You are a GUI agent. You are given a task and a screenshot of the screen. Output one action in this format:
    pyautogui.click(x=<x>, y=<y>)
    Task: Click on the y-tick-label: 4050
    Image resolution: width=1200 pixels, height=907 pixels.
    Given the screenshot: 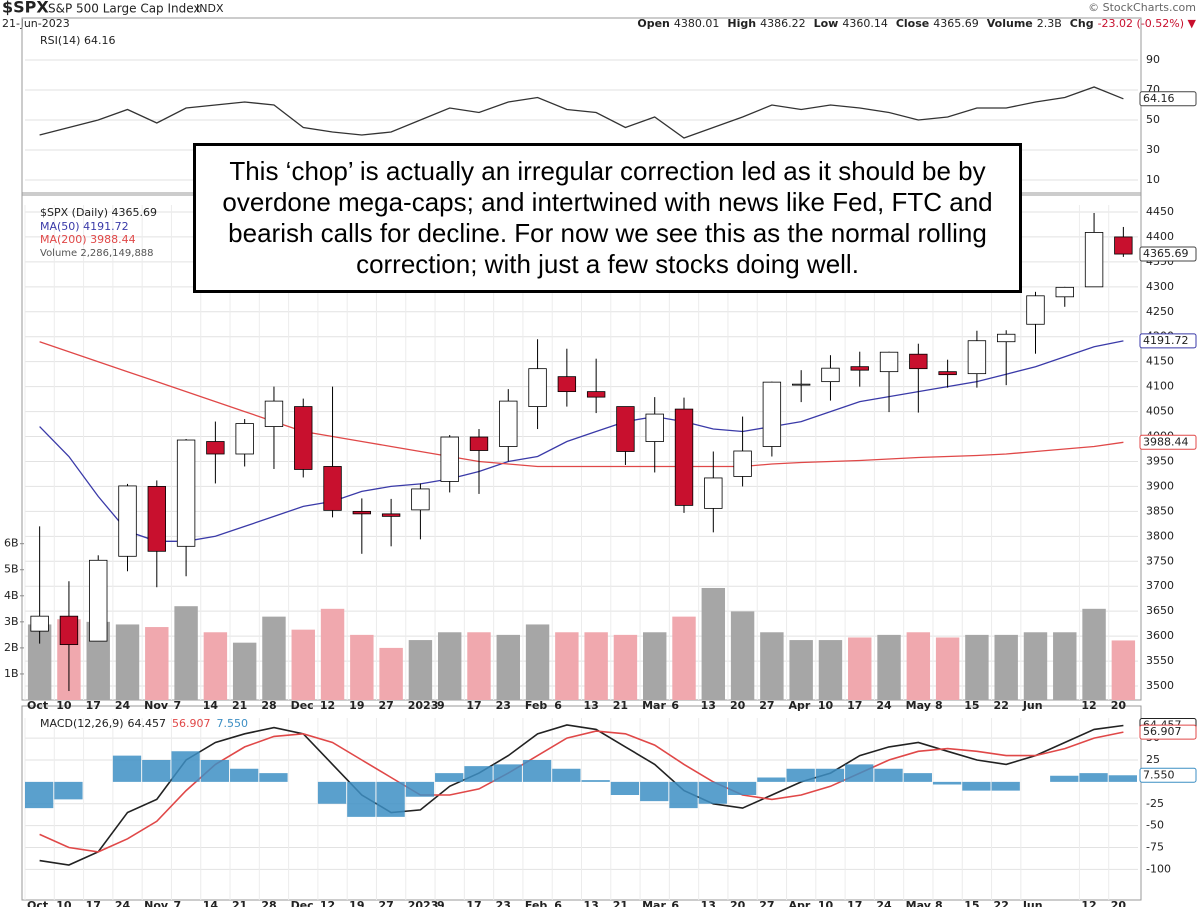 What is the action you would take?
    pyautogui.click(x=1160, y=411)
    